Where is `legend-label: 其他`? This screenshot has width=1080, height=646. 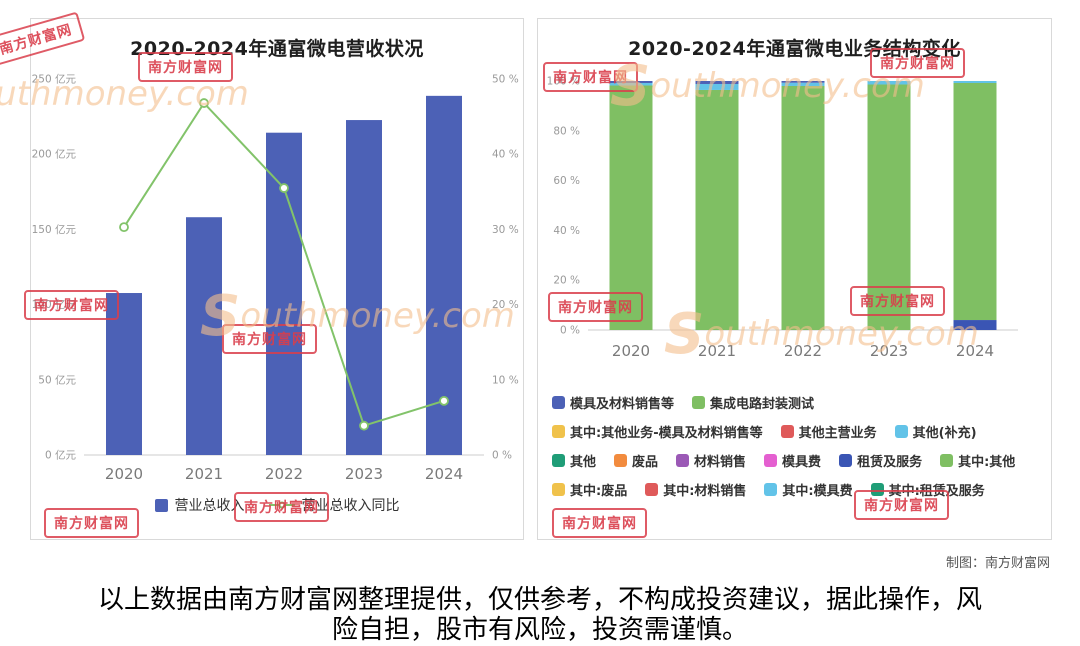
legend-label: 其他 is located at coordinates (583, 462).